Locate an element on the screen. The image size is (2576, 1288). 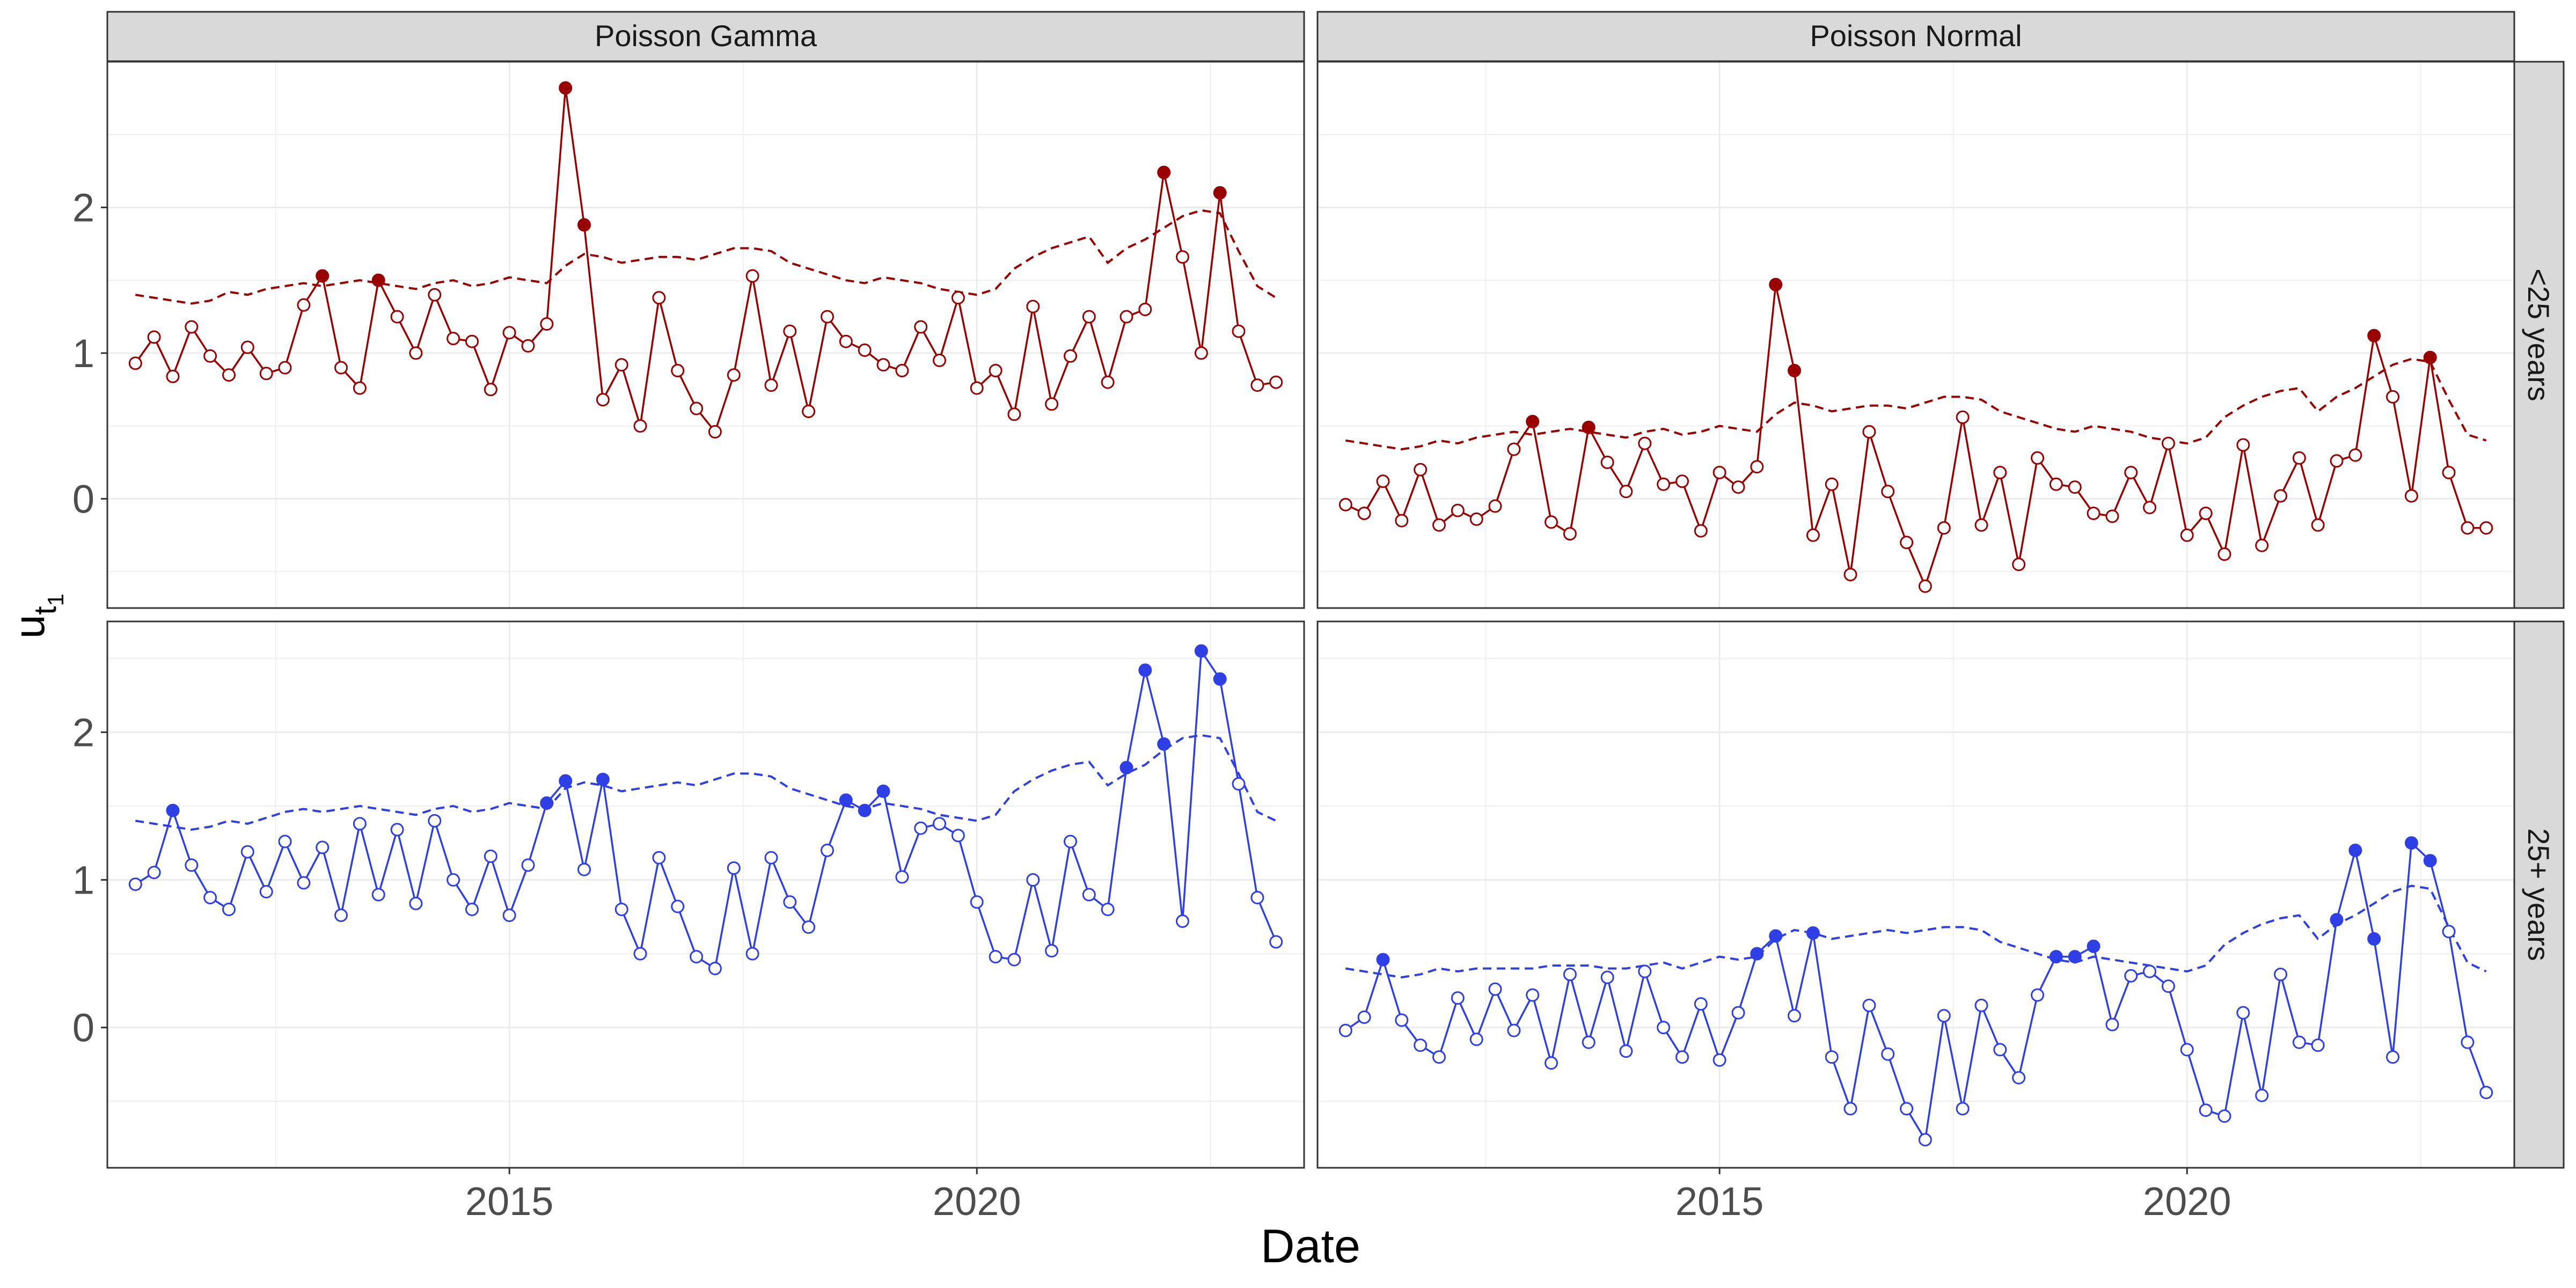
column-strip-right: Poisson Normal is located at coordinates (1915, 36).